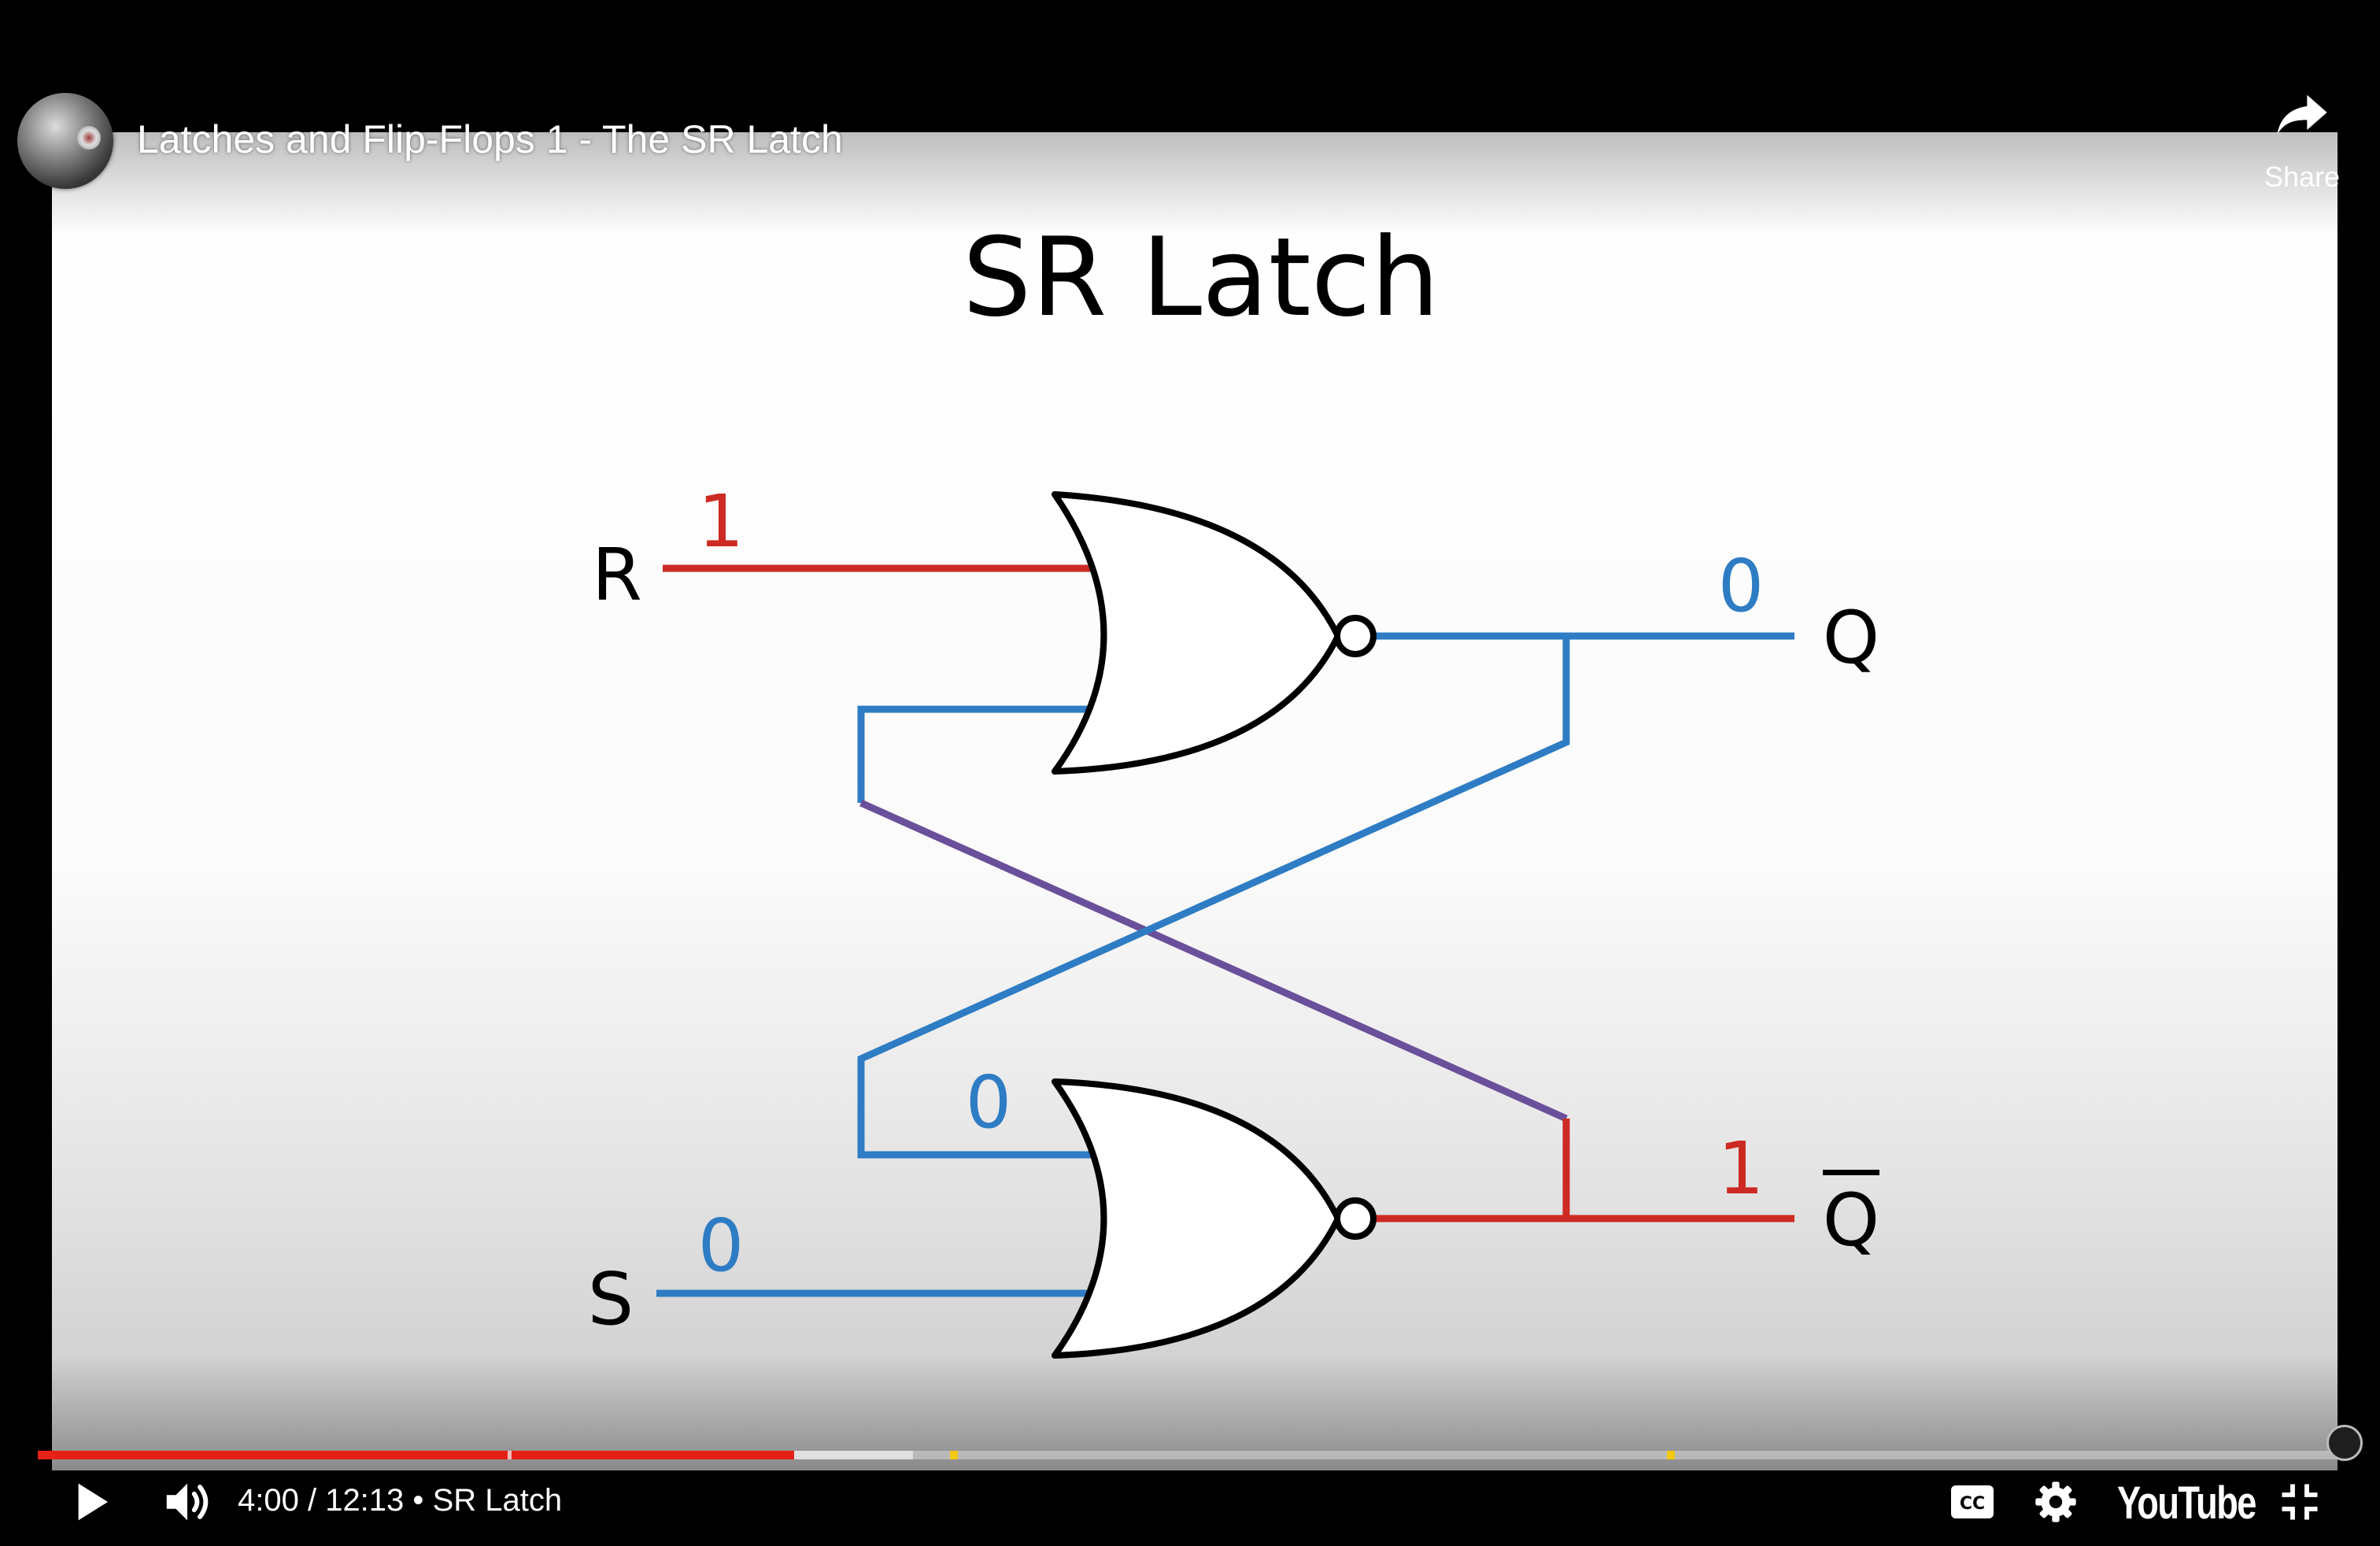  I want to click on nor-gate-lower, so click(1196, 1218).